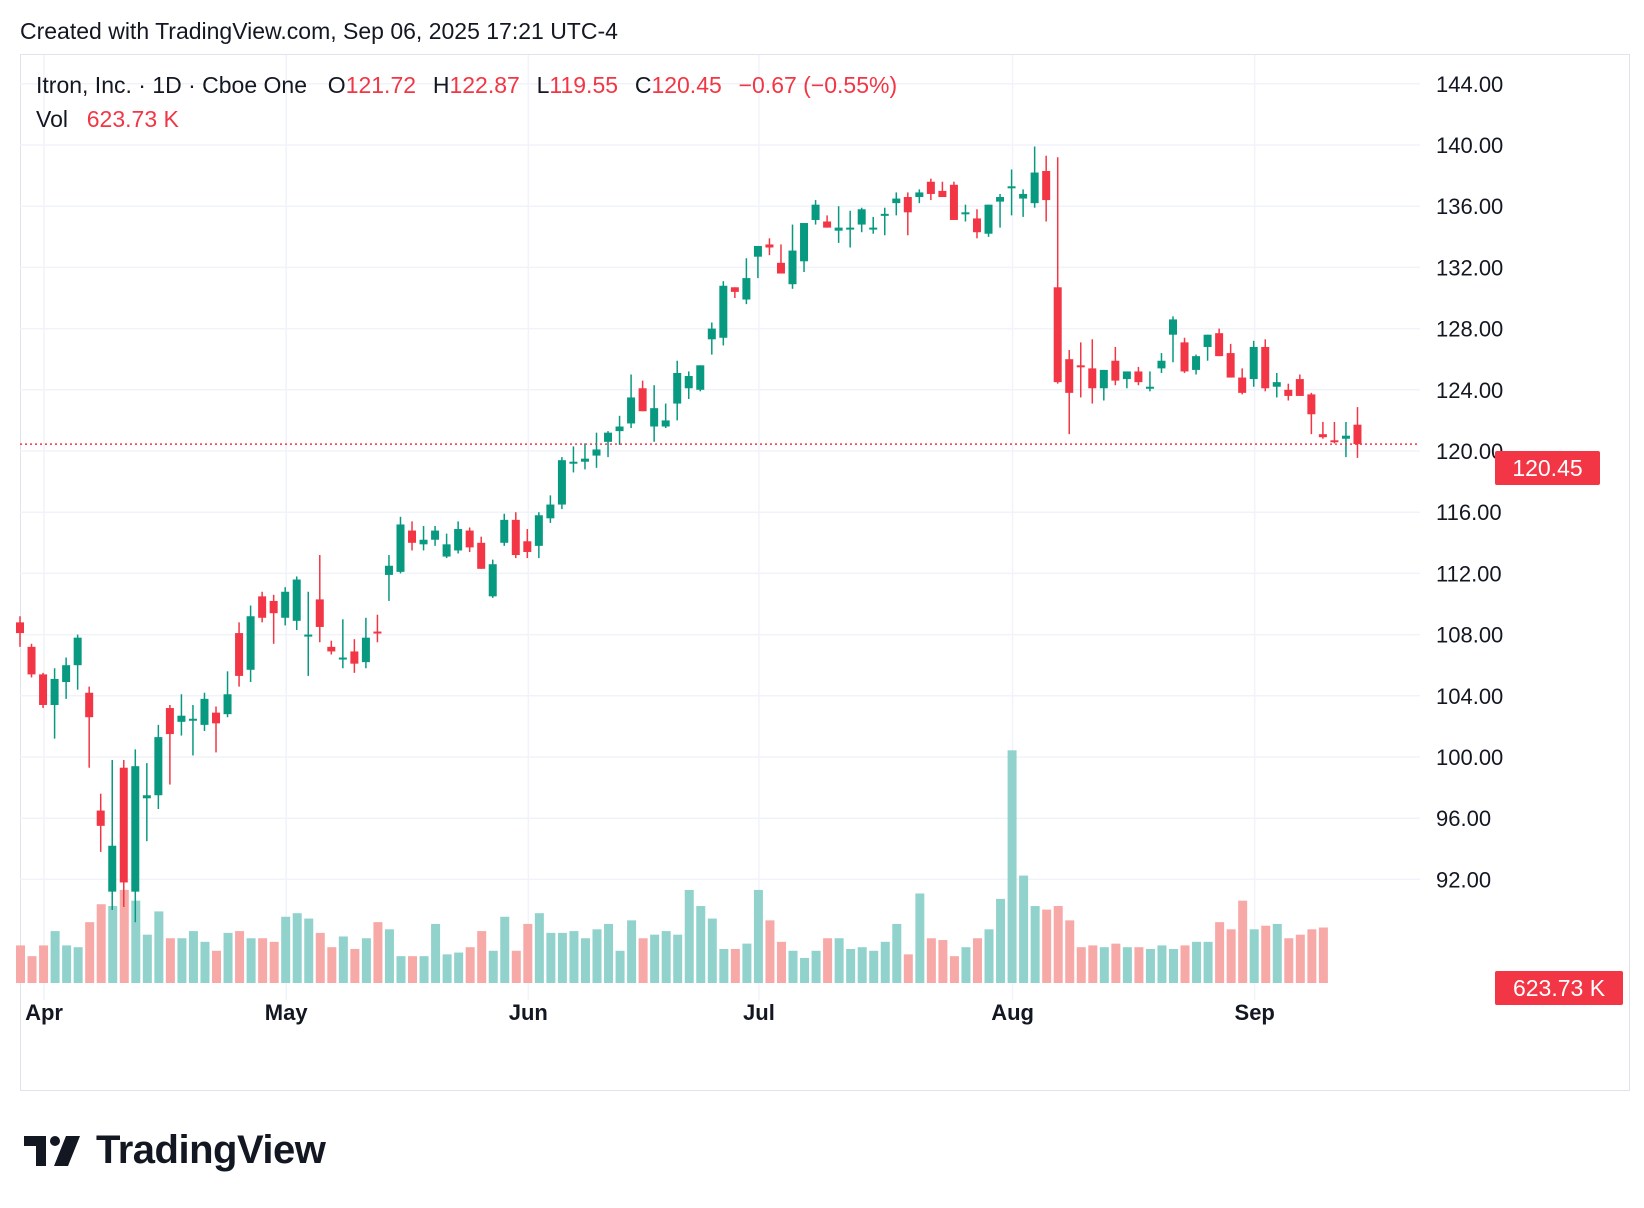 The height and width of the screenshot is (1208, 1644). What do you see at coordinates (1547, 468) in the screenshot?
I see `last-price-badge: 120.45` at bounding box center [1547, 468].